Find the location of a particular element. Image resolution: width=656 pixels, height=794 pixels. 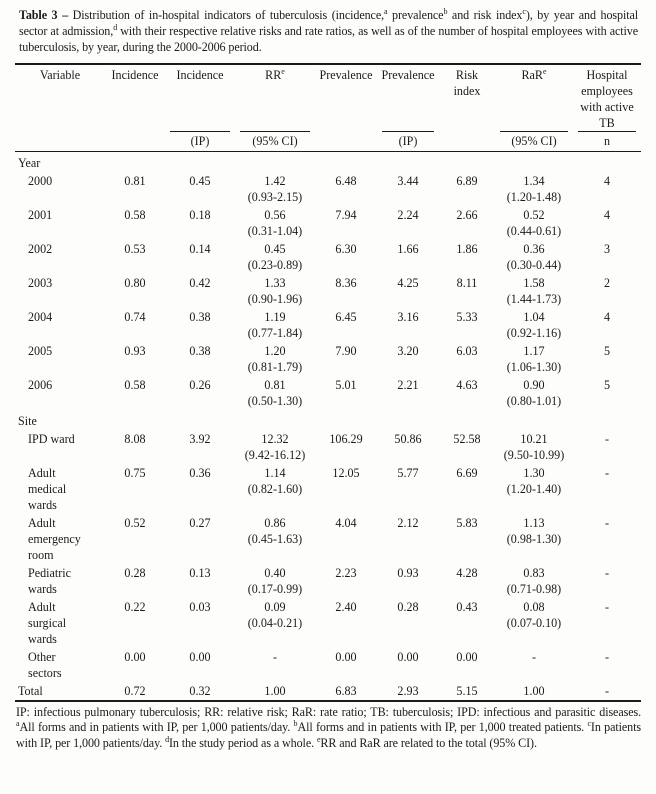

cell-incidence-ip: 0.42 is located at coordinates (200, 291).